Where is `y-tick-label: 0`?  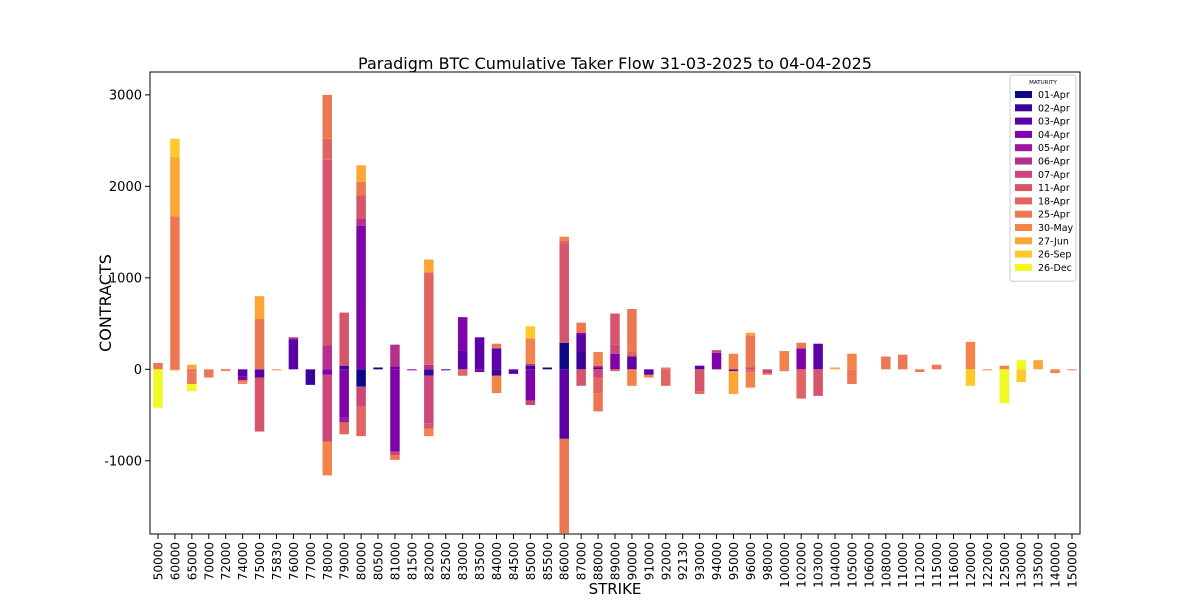 y-tick-label: 0 is located at coordinates (138, 370).